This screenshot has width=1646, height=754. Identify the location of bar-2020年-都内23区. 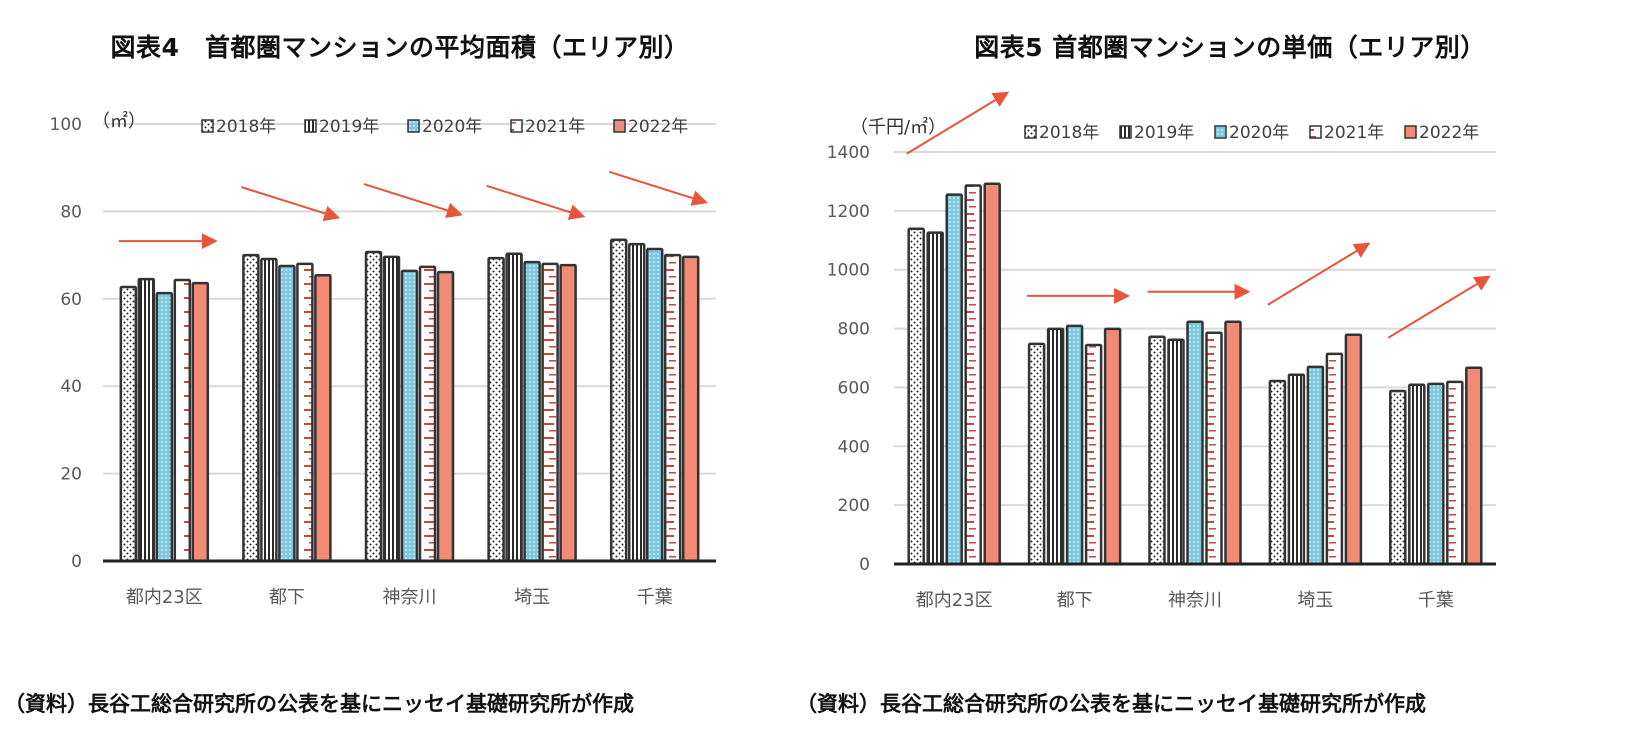
(164, 427).